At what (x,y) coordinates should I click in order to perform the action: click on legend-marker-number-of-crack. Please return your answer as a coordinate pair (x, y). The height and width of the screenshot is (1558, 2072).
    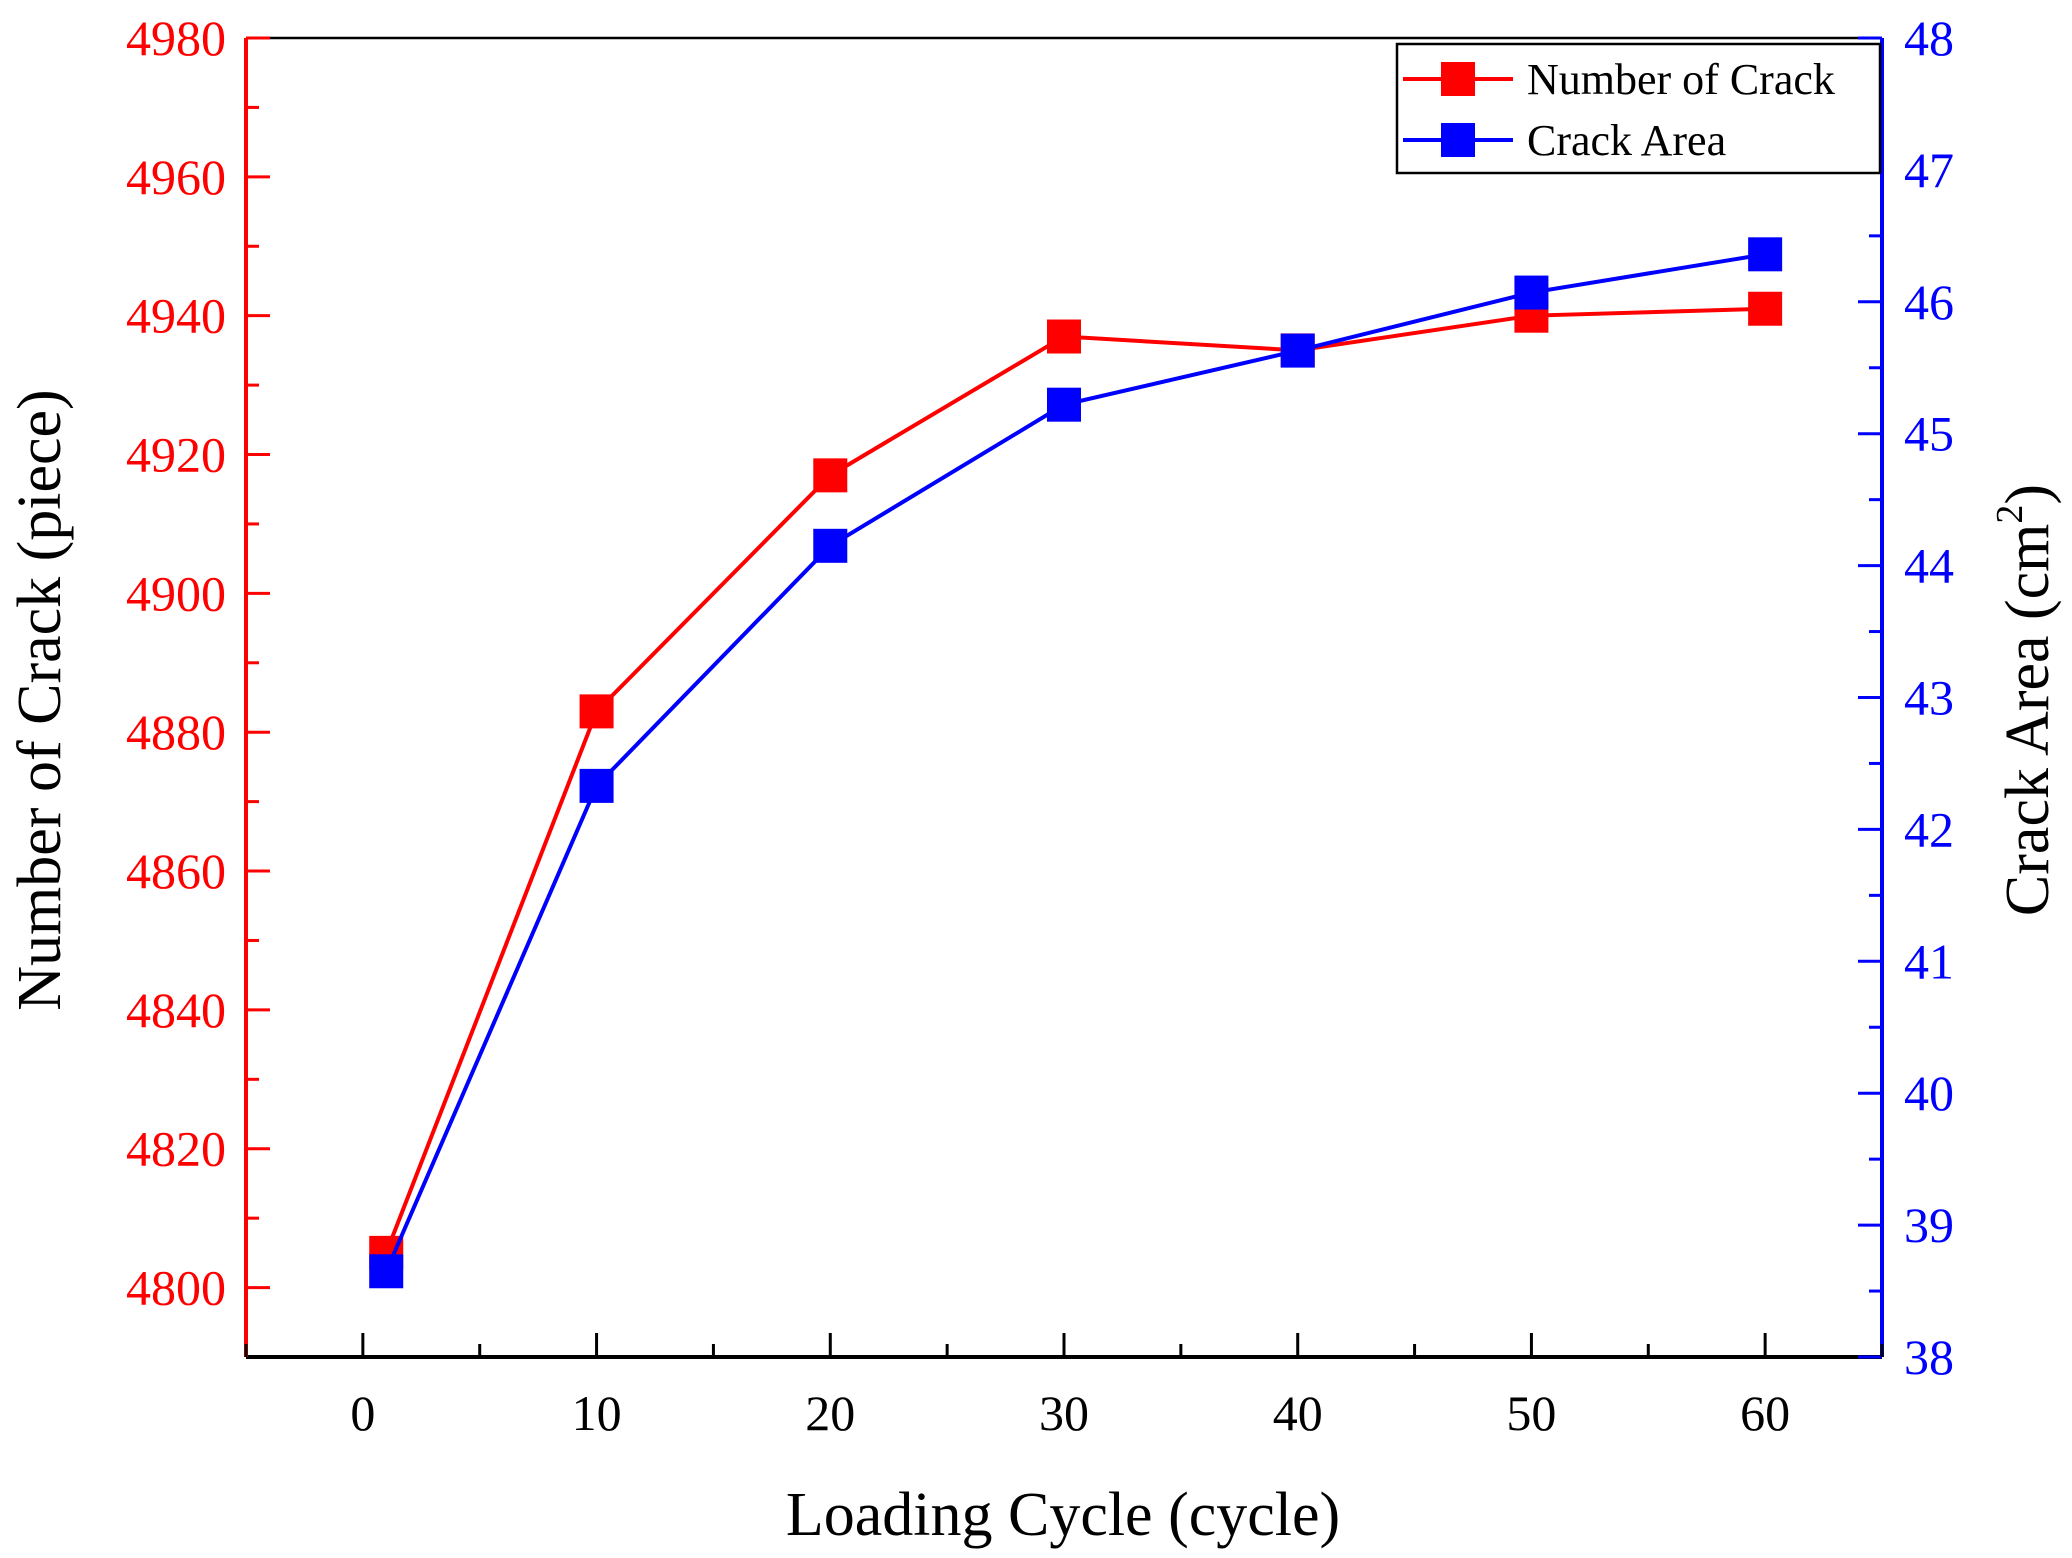
    Looking at the image, I should click on (1458, 79).